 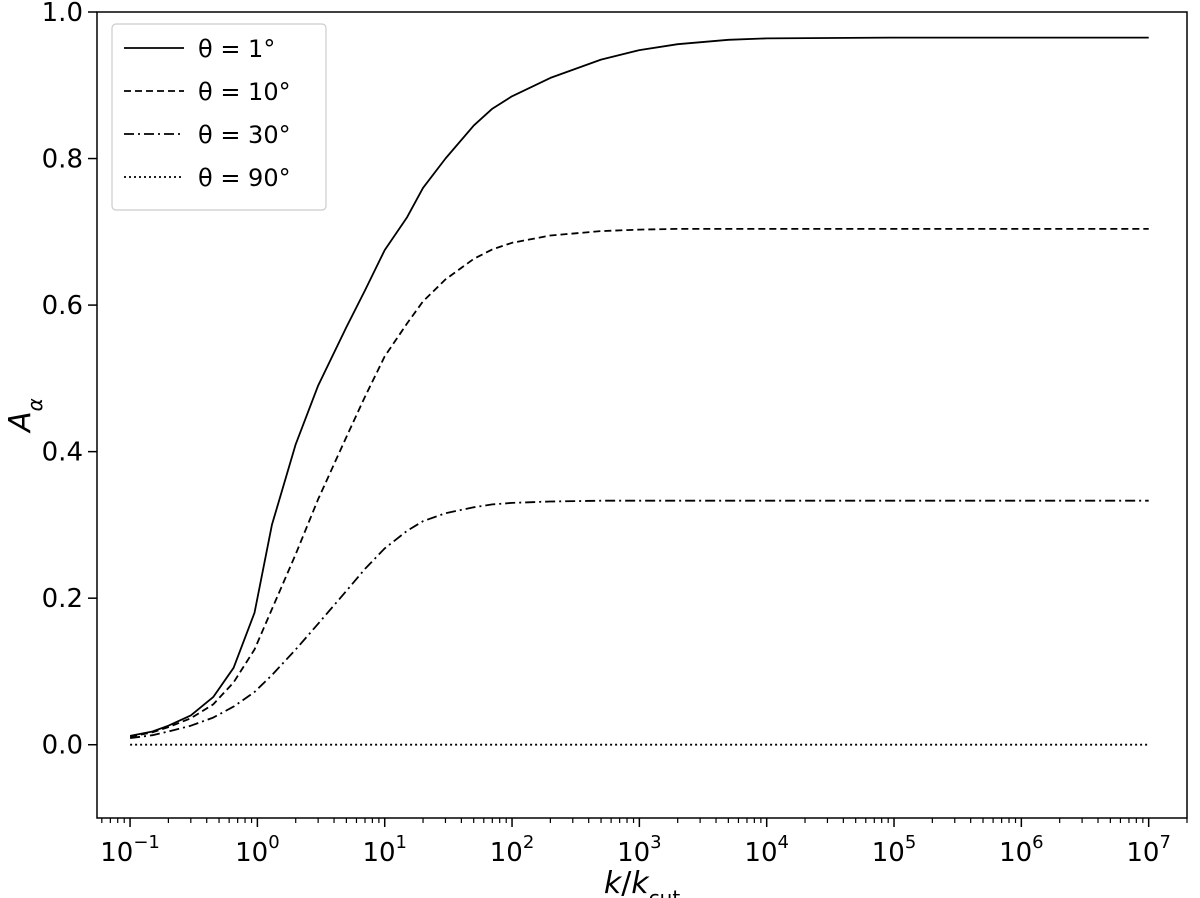 I want to click on y-tick-label: 0.8, so click(x=62, y=160).